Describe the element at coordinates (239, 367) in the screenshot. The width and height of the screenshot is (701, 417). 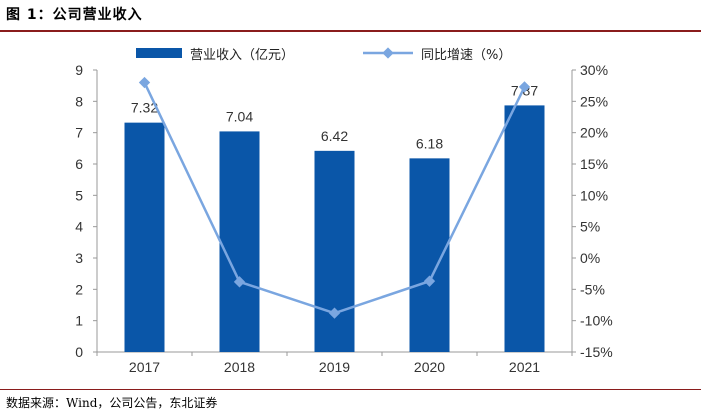
I see `x-axis-tick-label: 2018` at that location.